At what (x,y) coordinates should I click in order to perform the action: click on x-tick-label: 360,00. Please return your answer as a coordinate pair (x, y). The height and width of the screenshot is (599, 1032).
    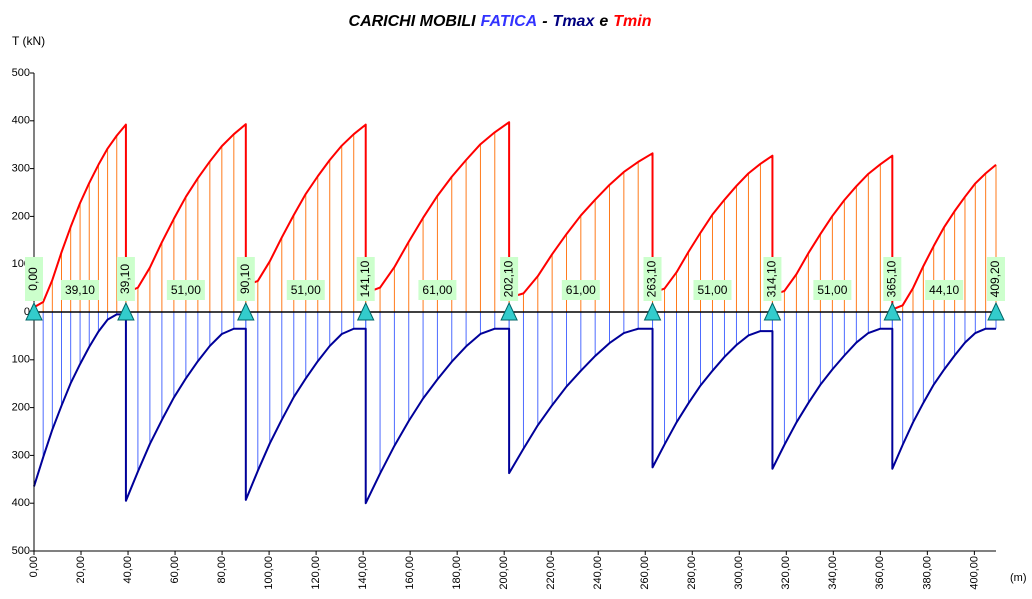
    Looking at the image, I should click on (880, 573).